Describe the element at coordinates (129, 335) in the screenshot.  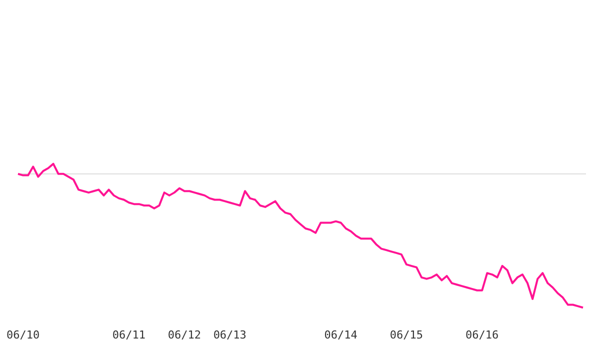
I see `x-tick-label: 06/11` at that location.